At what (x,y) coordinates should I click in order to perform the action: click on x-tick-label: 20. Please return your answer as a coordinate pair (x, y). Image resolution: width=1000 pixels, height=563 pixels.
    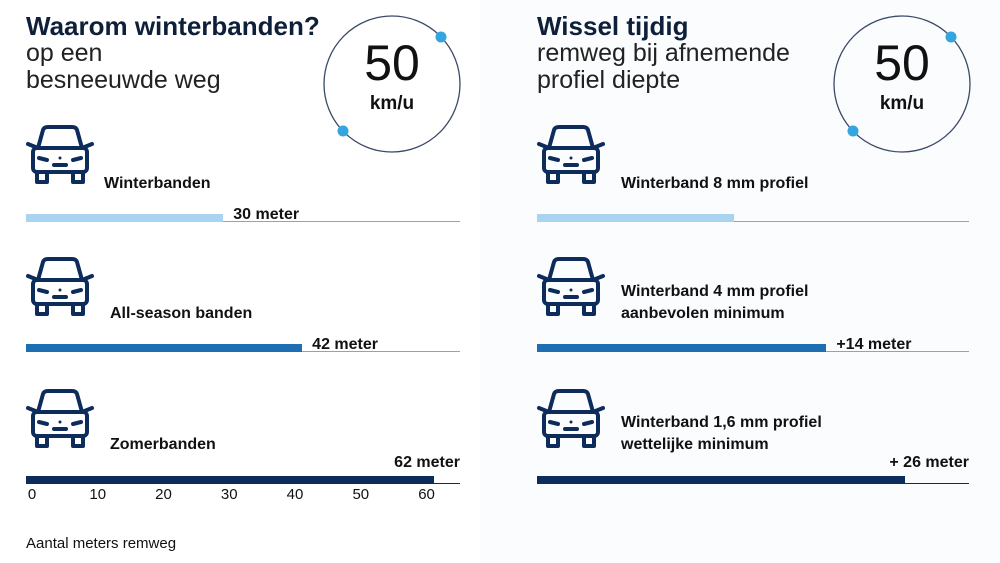
    Looking at the image, I should click on (163, 494).